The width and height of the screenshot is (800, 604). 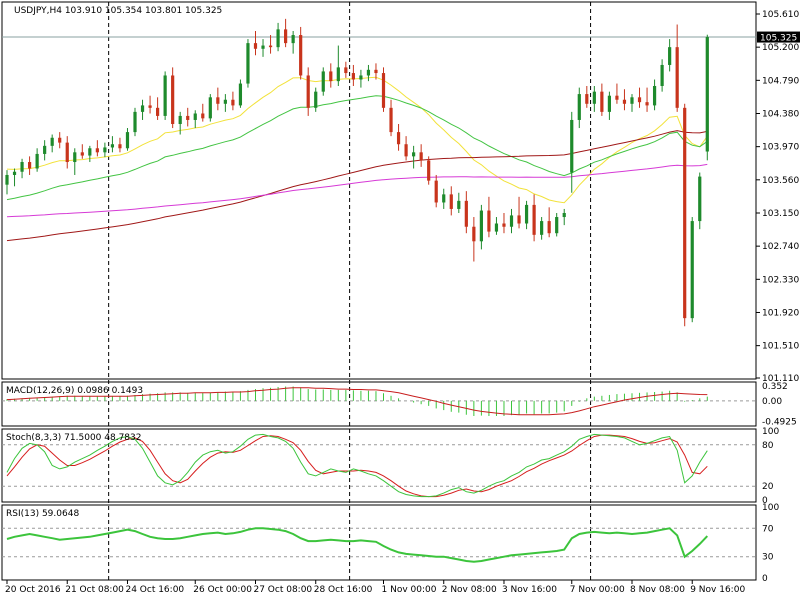 I want to click on x-tick-label: 20 Oct 2016, so click(x=33, y=590).